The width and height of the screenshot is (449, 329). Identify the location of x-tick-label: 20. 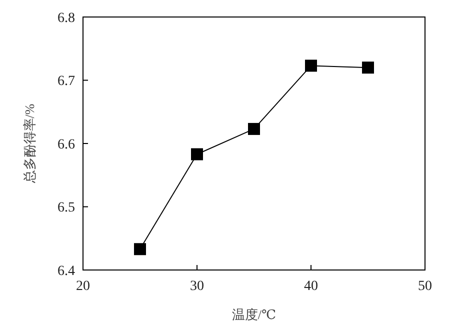
(83, 286).